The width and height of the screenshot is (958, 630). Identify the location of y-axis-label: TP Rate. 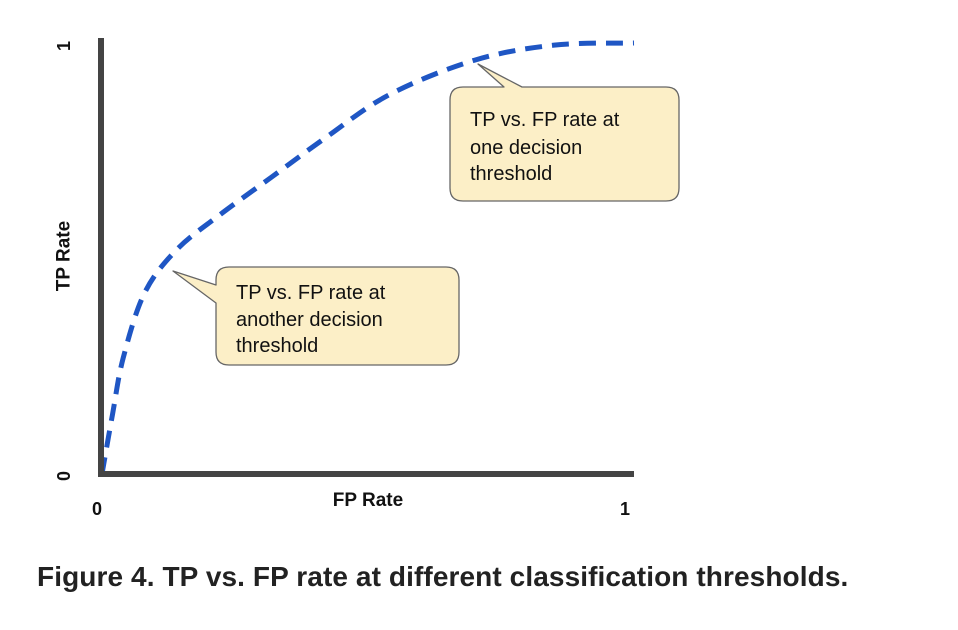
(64, 256).